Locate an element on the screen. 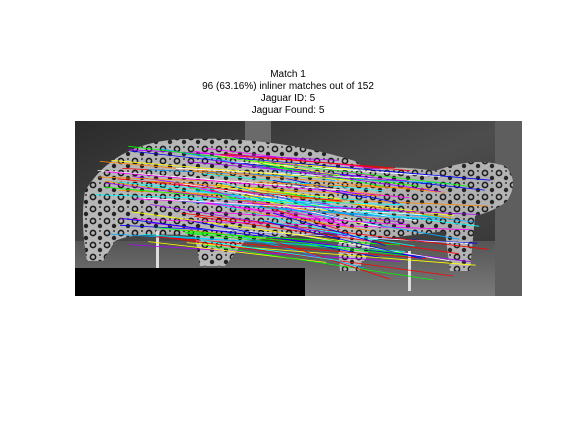 This screenshot has width=576, height=432. title-jaguar-found: Jaguar Found: 5 is located at coordinates (288, 110).